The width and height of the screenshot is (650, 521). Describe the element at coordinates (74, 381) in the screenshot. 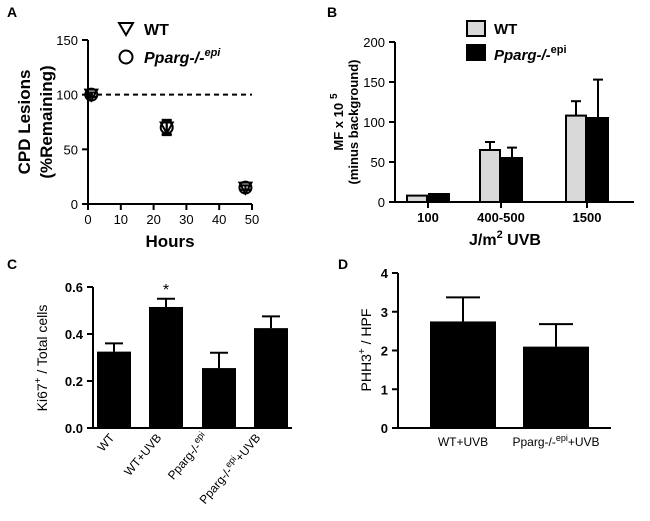

I see `panel-c-ytick-label: 0.2` at that location.